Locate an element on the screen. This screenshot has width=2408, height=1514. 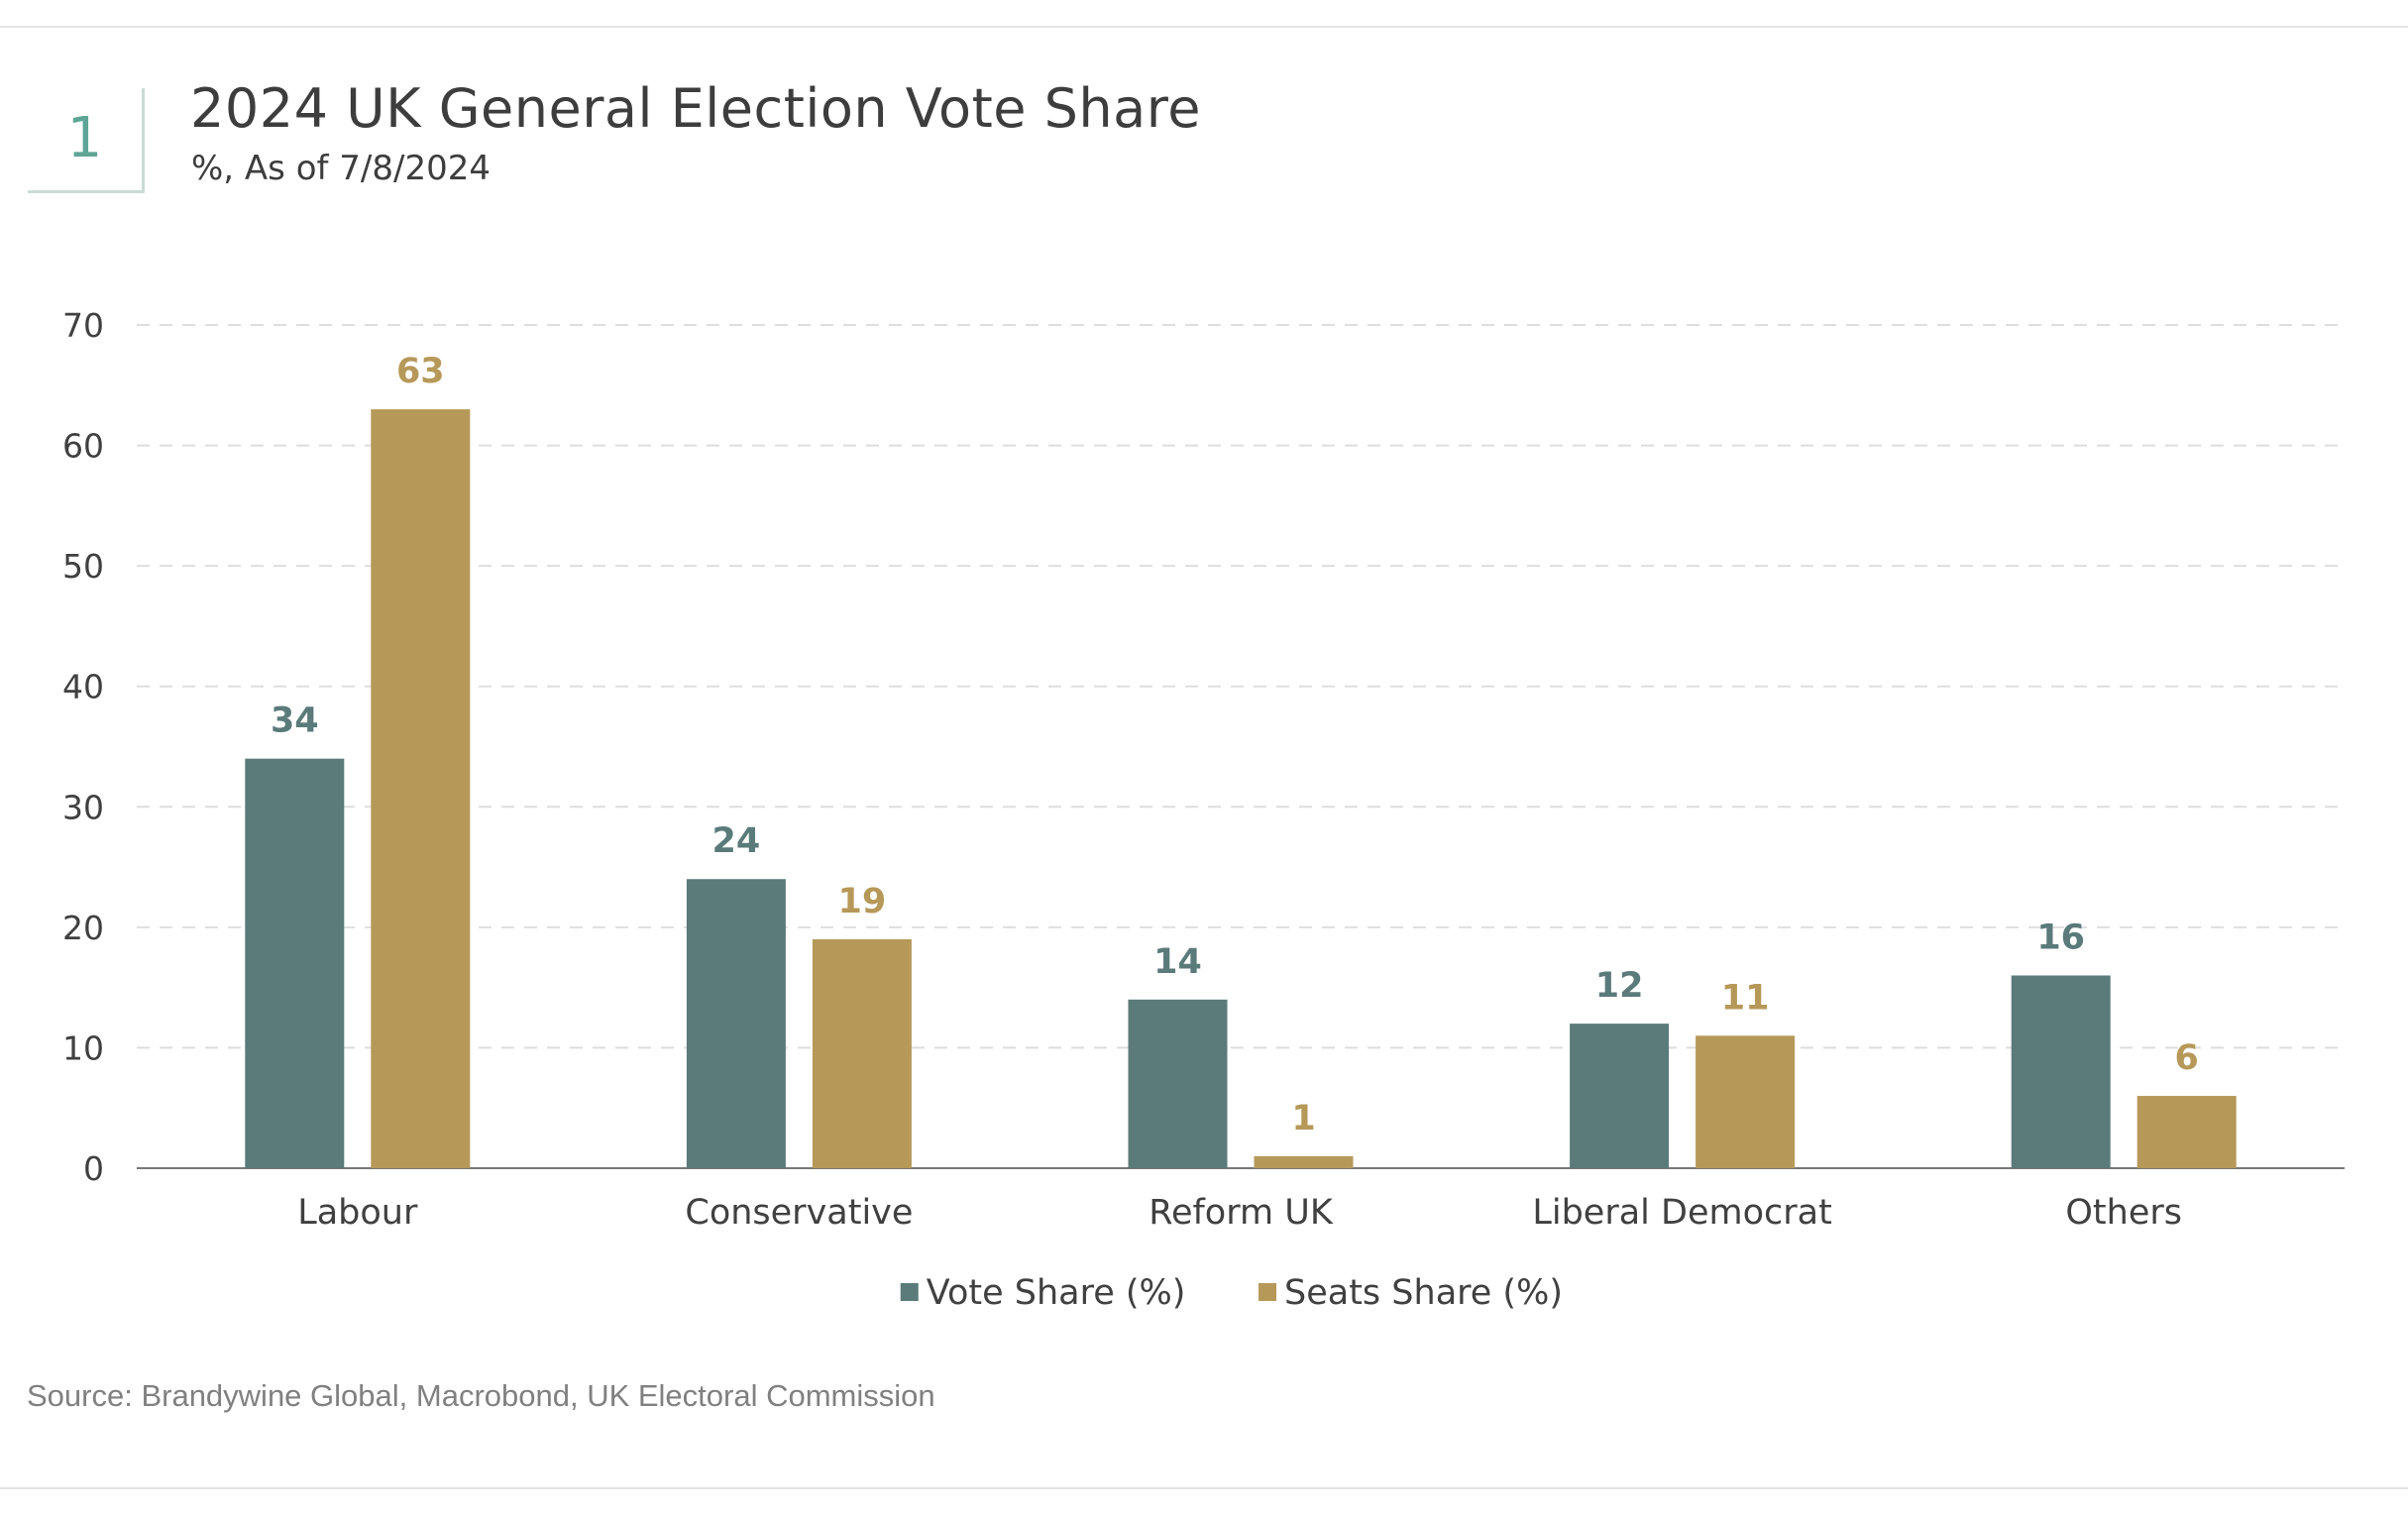
data-label: 11 is located at coordinates (1745, 998).